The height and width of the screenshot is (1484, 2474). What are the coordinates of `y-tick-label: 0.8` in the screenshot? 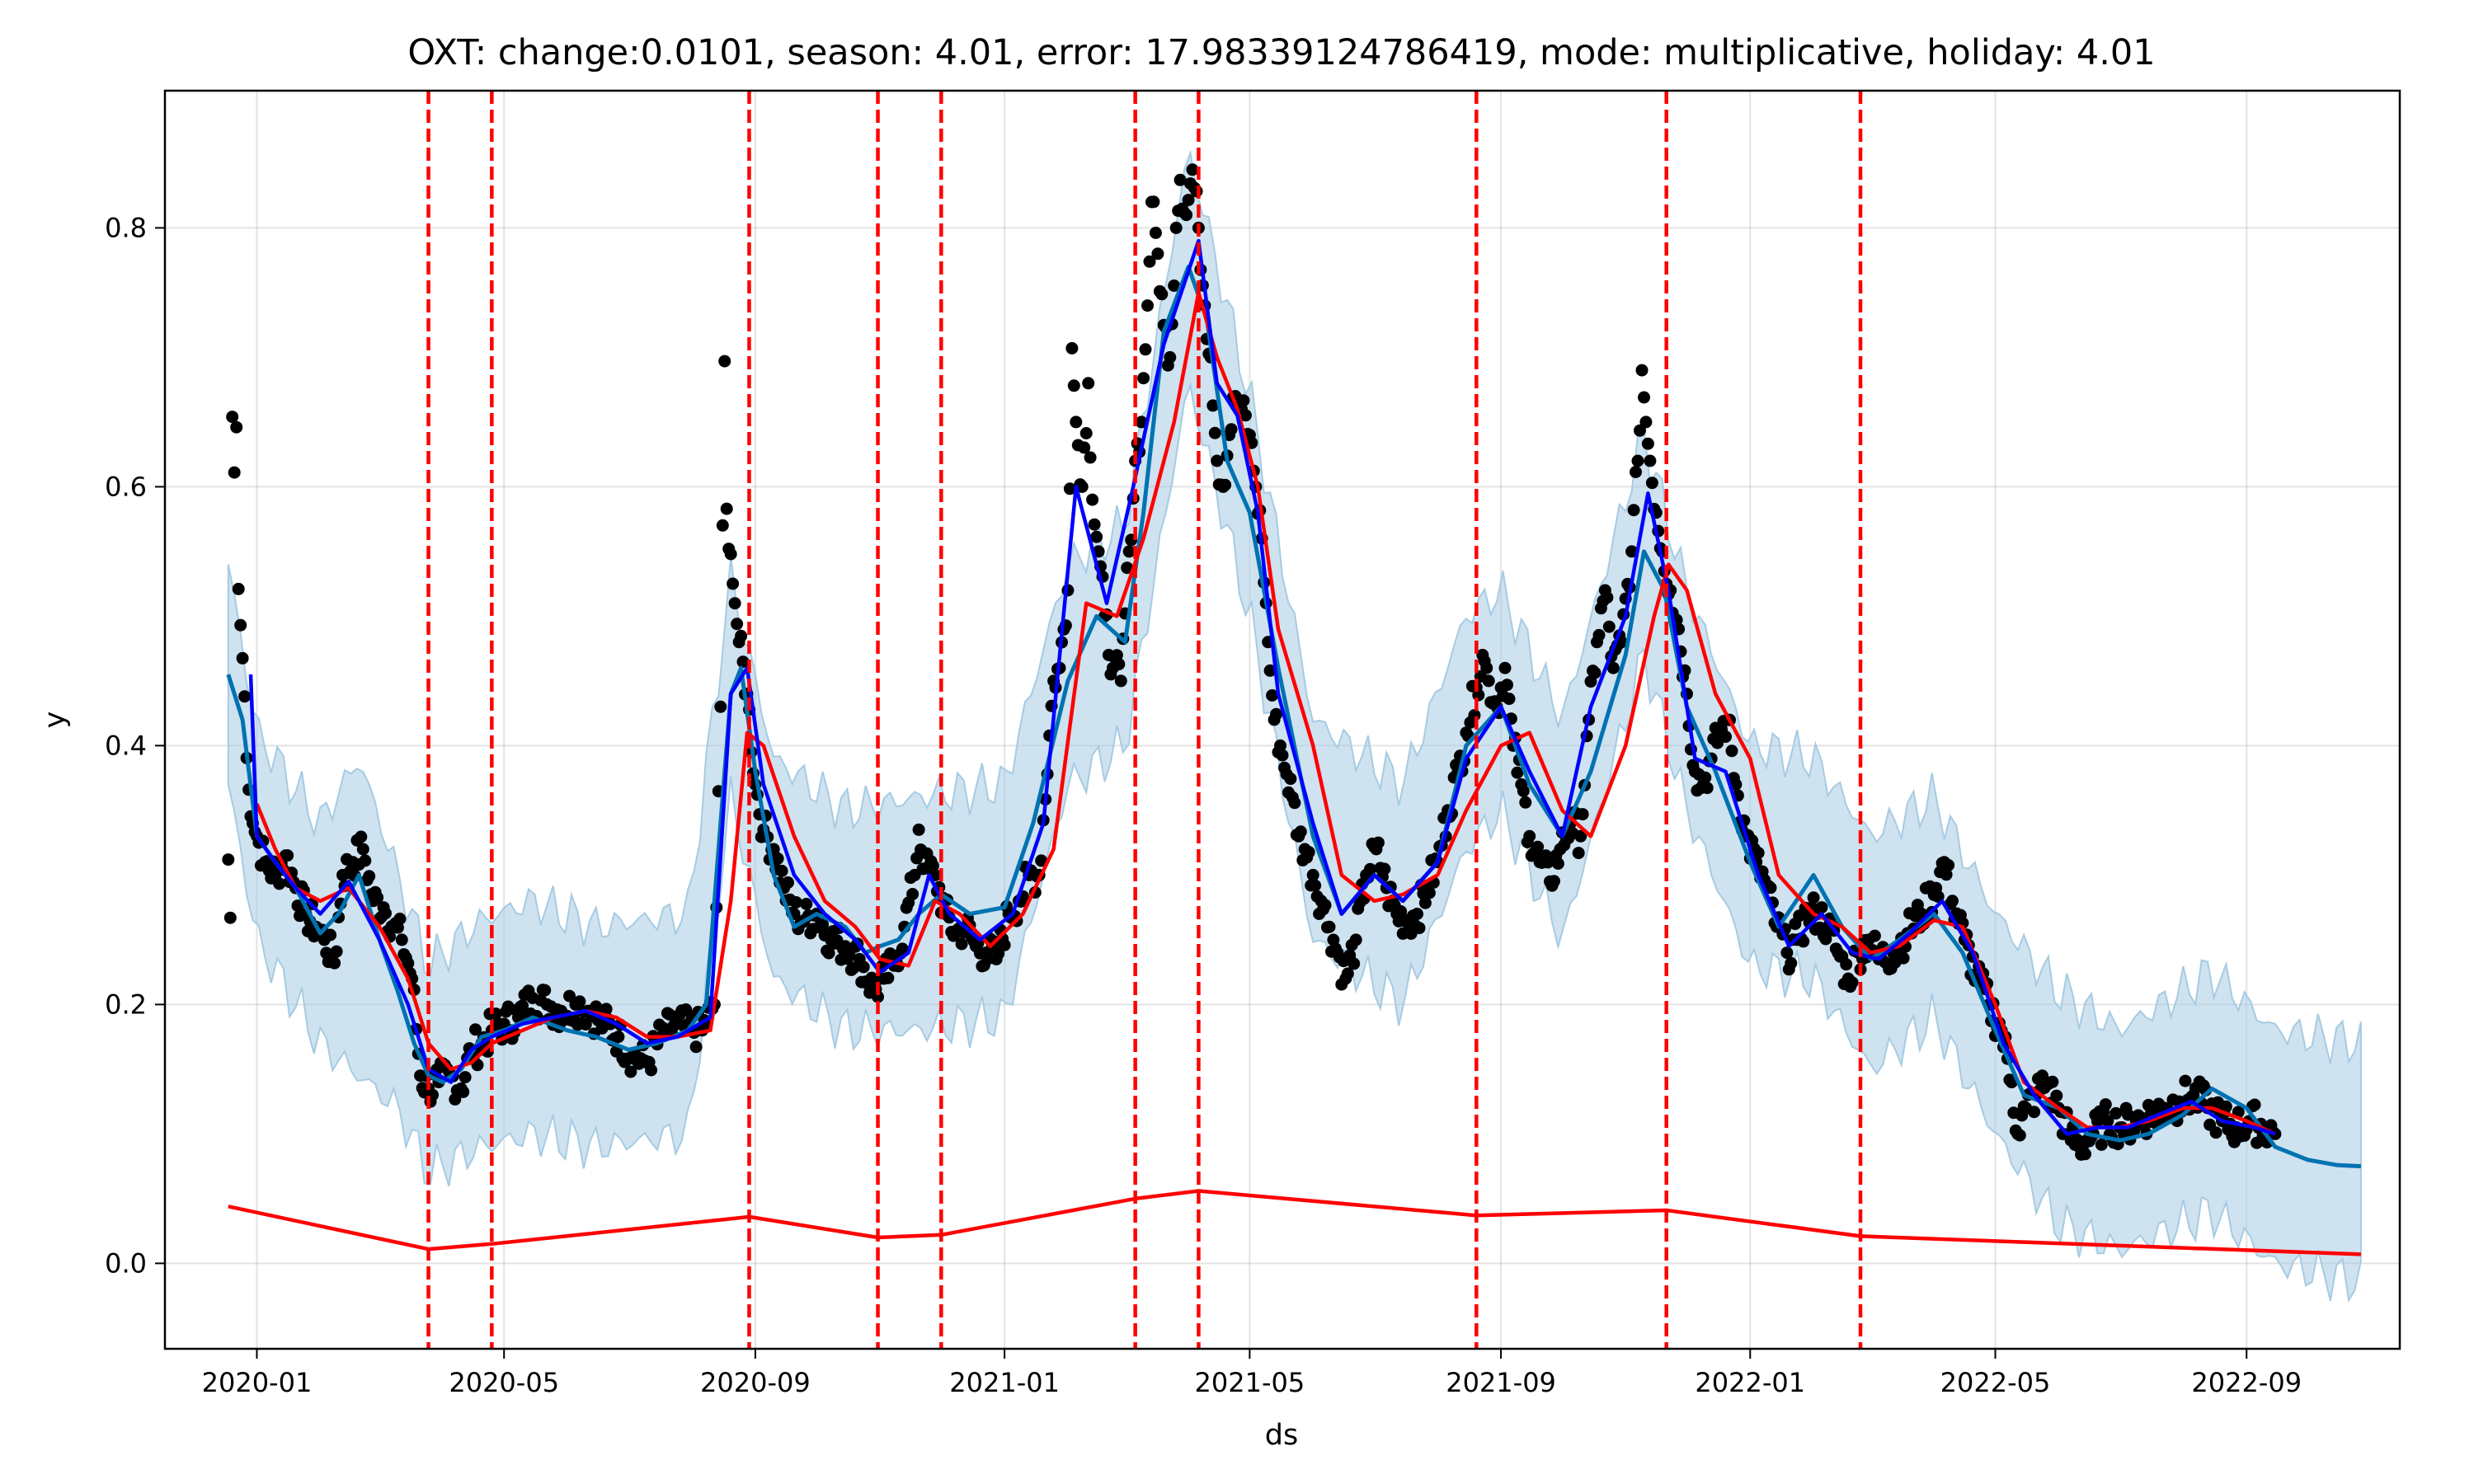 It's located at (126, 228).